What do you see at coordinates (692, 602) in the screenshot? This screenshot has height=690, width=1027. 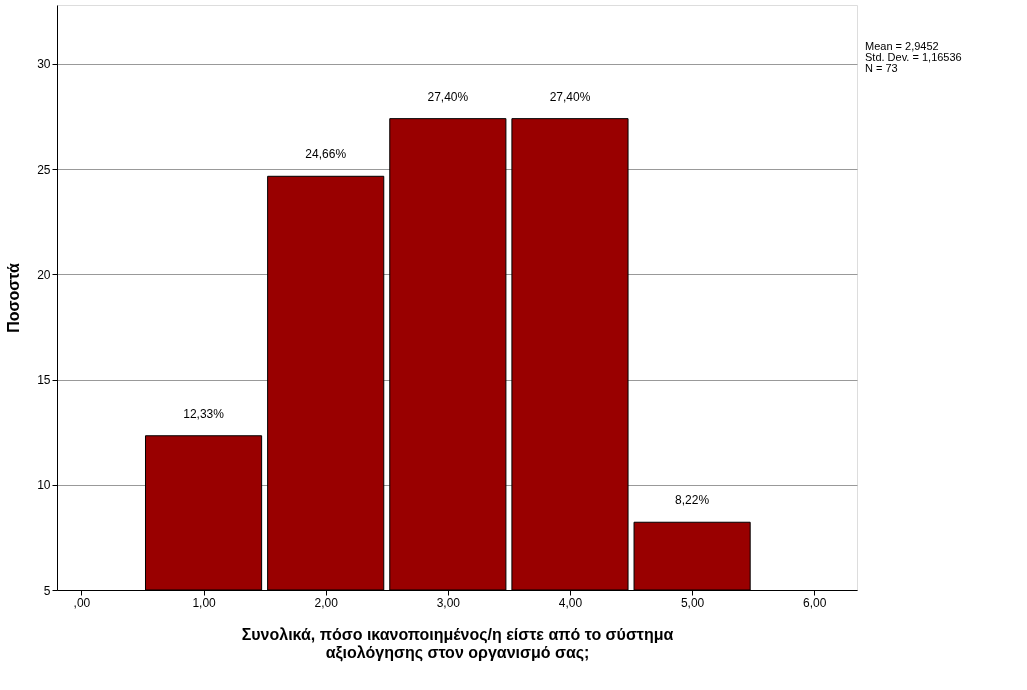 I see `x-tick-label: 5,00` at bounding box center [692, 602].